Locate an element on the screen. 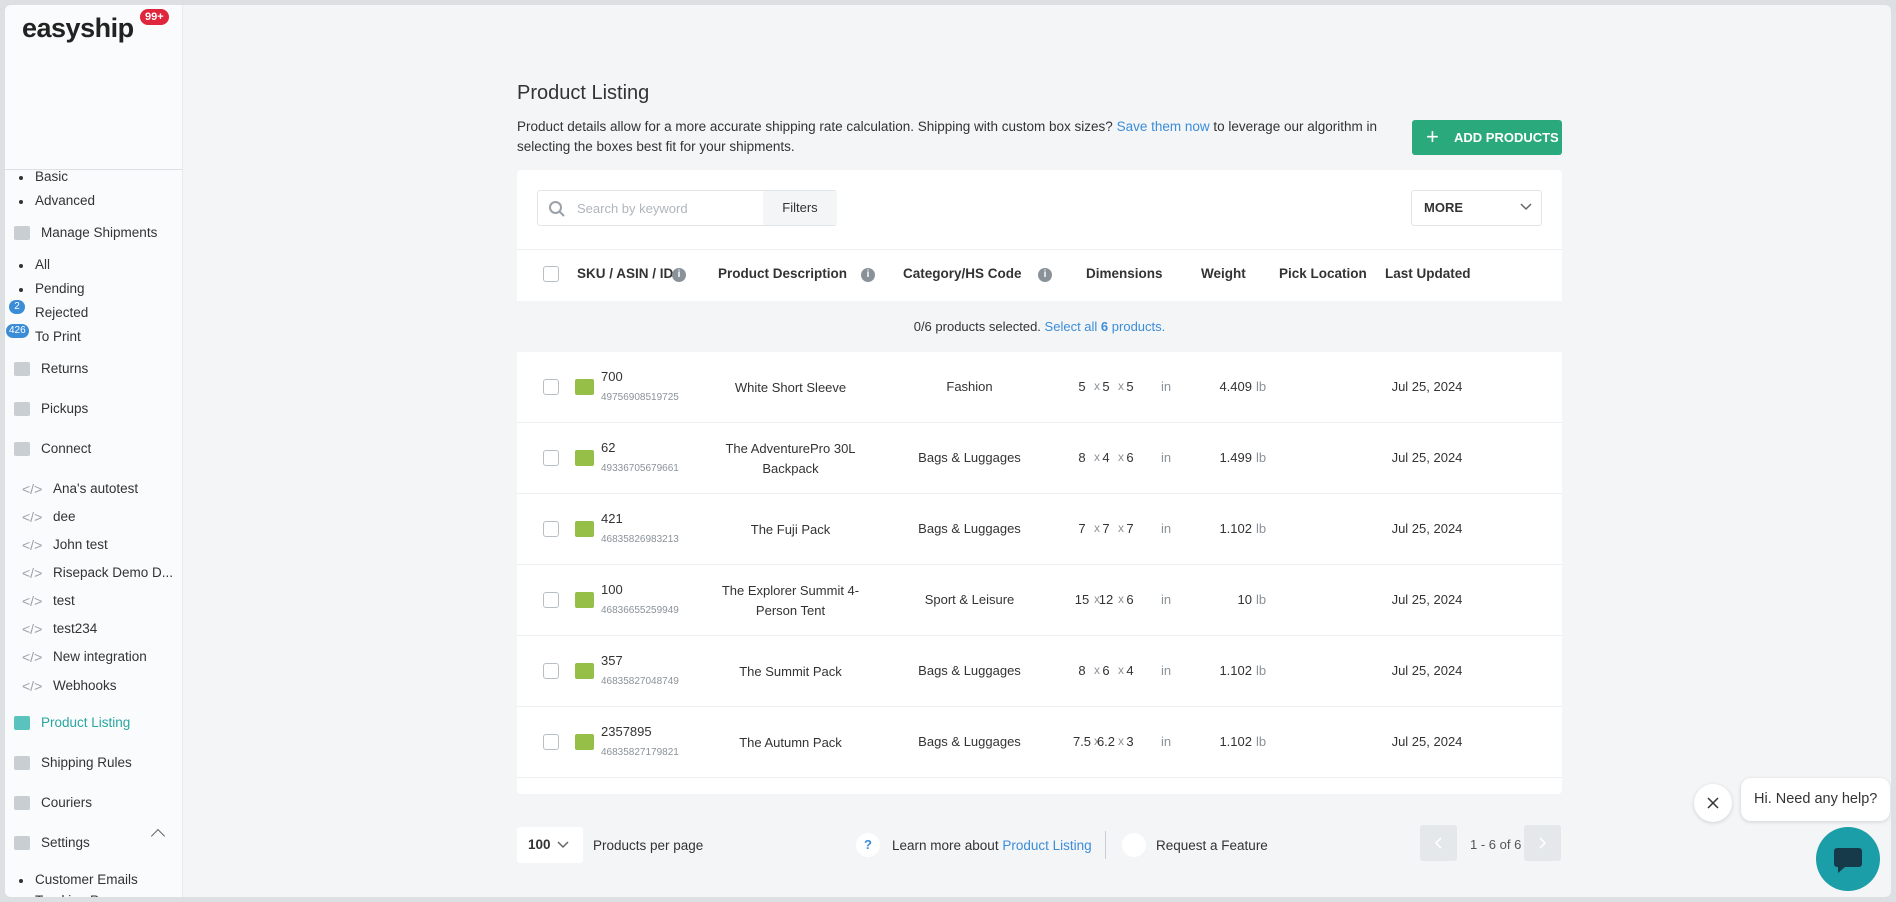  save-link: Save them now is located at coordinates (1163, 126).